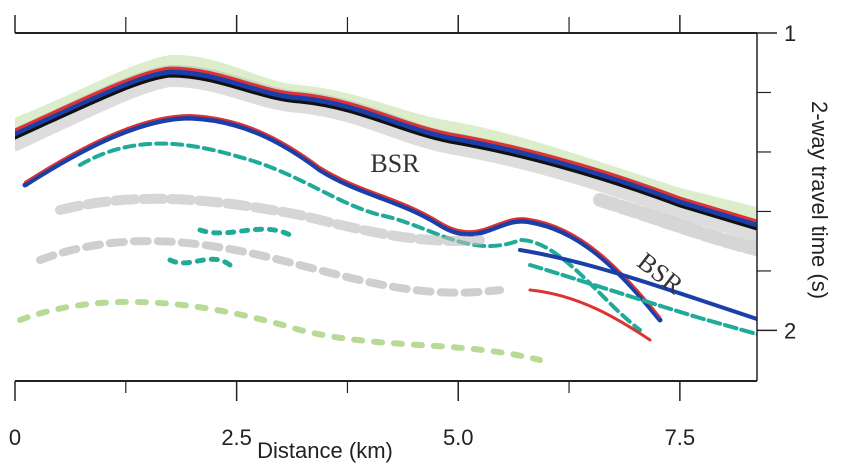 The image size is (845, 474). What do you see at coordinates (680, 437) in the screenshot?
I see `x-tick-label: 7.5` at bounding box center [680, 437].